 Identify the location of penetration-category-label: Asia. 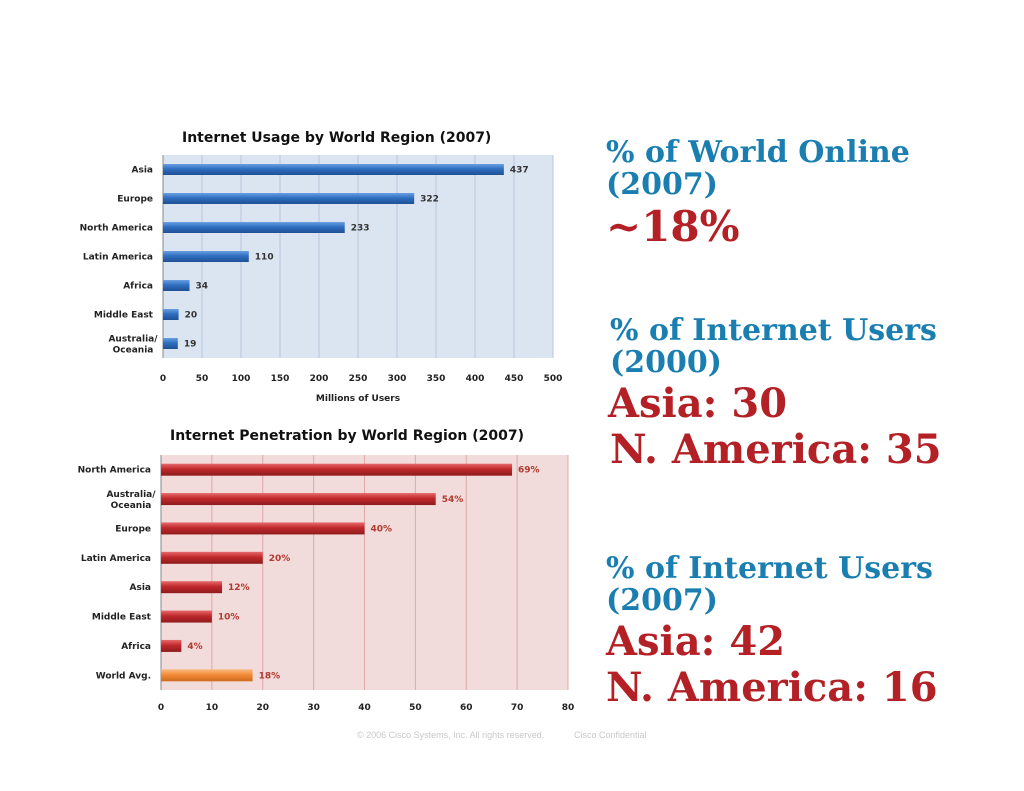
(140, 588).